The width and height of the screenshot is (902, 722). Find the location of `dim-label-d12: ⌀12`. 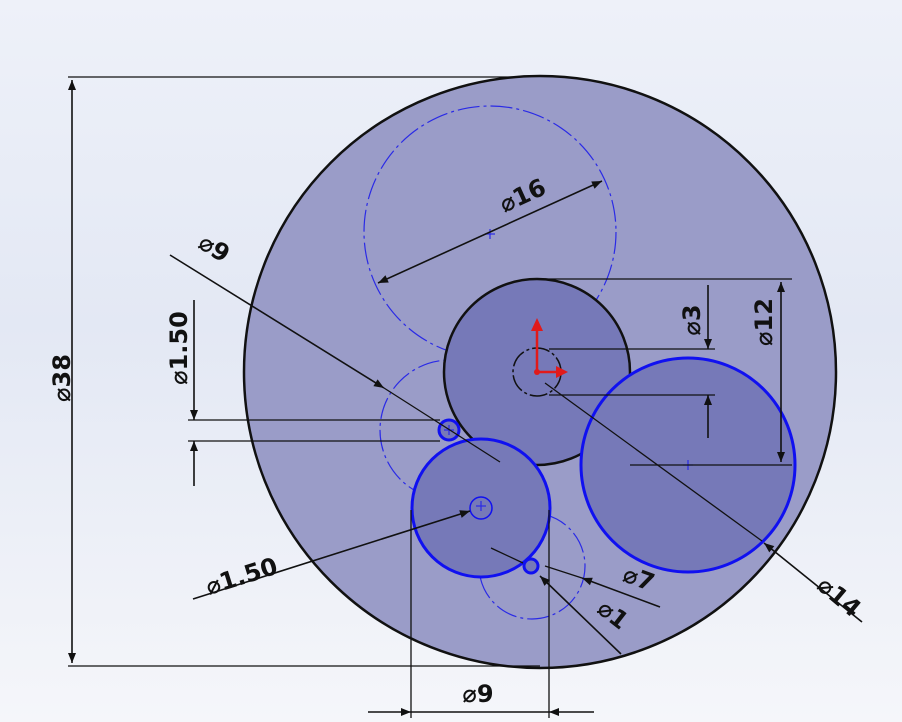

dim-label-d12: ⌀12 is located at coordinates (764, 322).